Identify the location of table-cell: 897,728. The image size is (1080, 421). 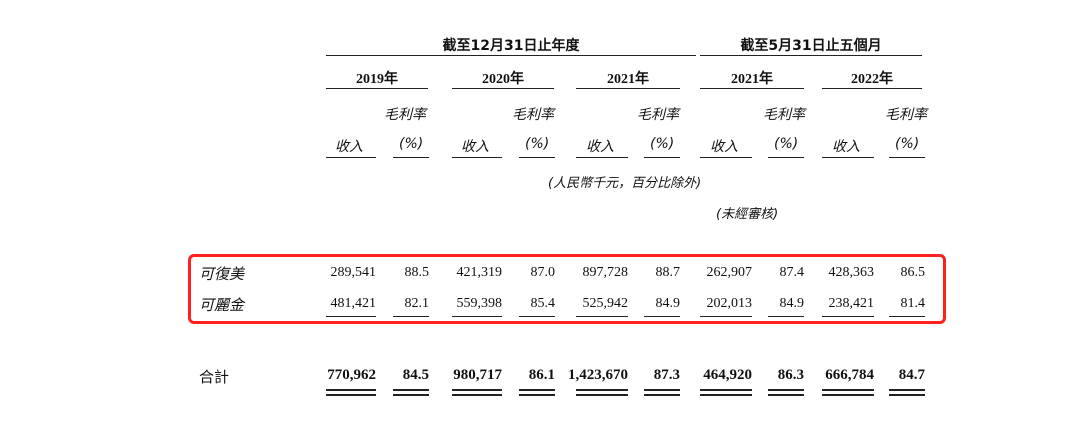
(605, 272).